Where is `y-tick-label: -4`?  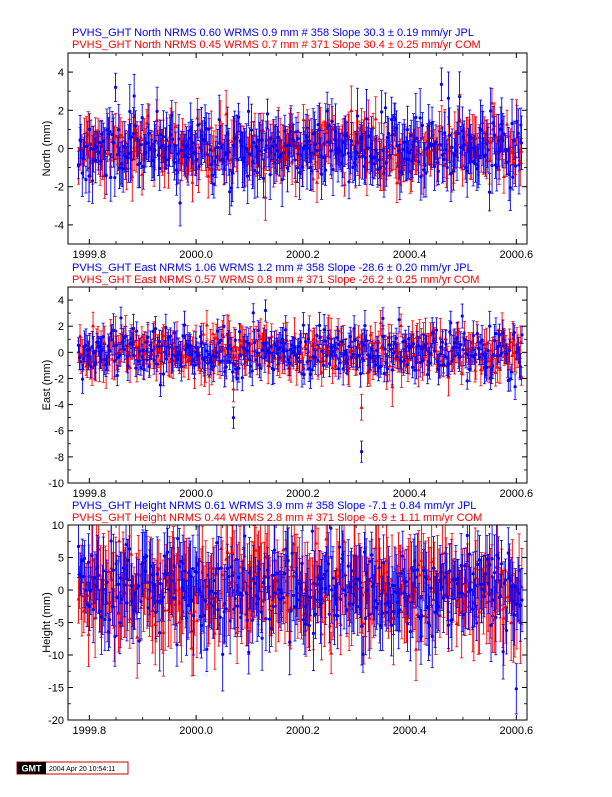 y-tick-label: -4 is located at coordinates (59, 226).